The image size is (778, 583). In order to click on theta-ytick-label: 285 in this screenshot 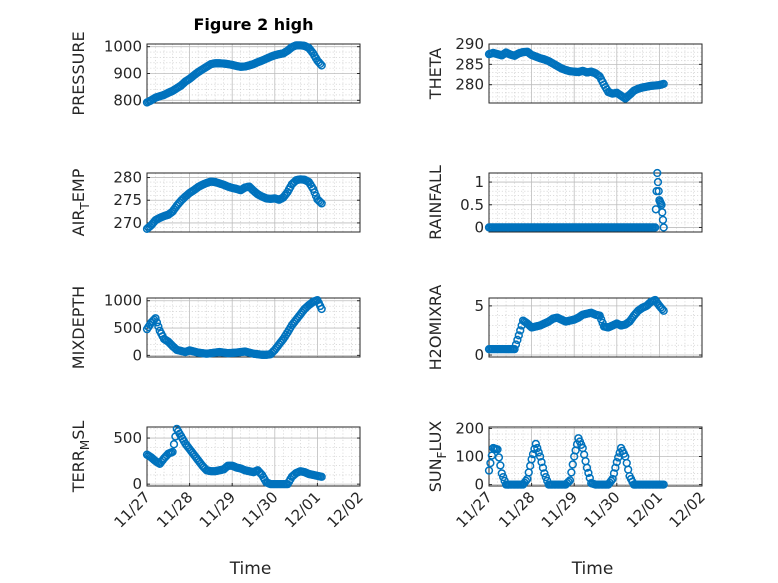, I will do `click(469, 64)`.